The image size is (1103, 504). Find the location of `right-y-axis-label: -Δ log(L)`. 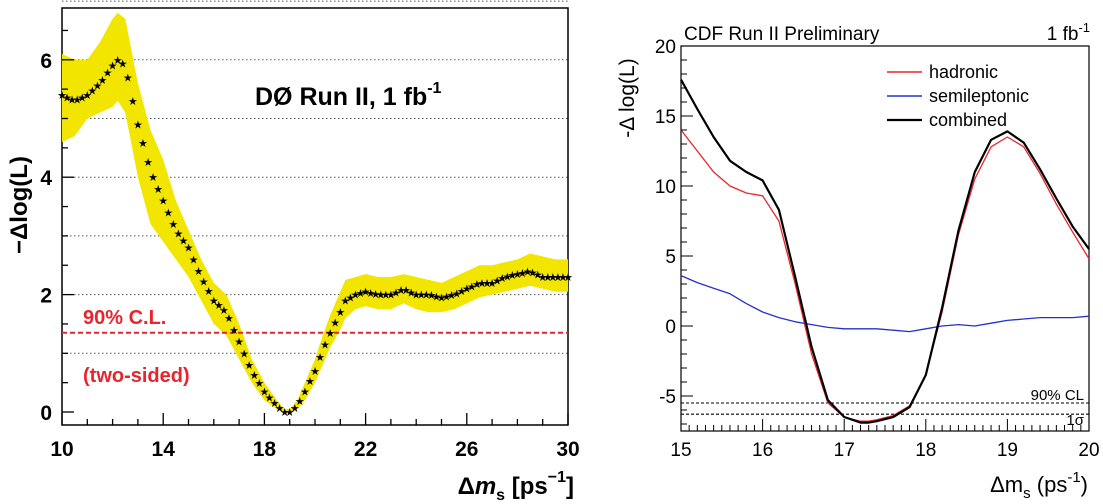

right-y-axis-label: -Δ log(L) is located at coordinates (627, 97).